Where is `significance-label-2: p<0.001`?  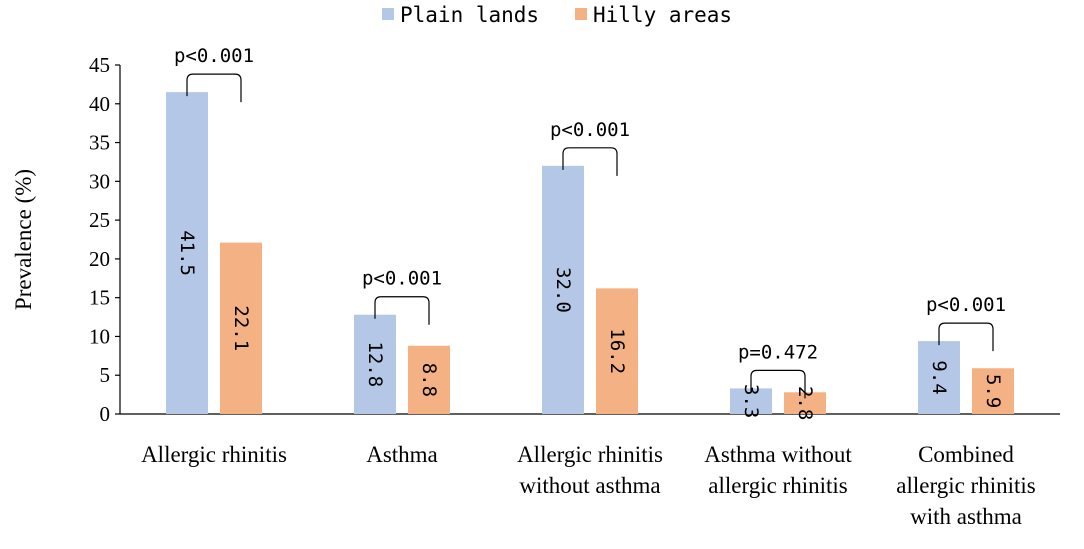
significance-label-2: p<0.001 is located at coordinates (590, 130).